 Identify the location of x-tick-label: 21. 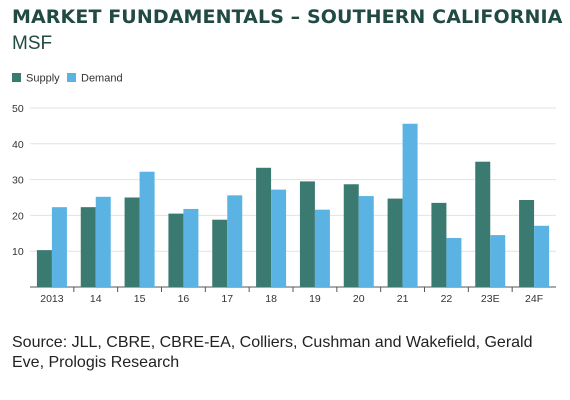
(403, 299).